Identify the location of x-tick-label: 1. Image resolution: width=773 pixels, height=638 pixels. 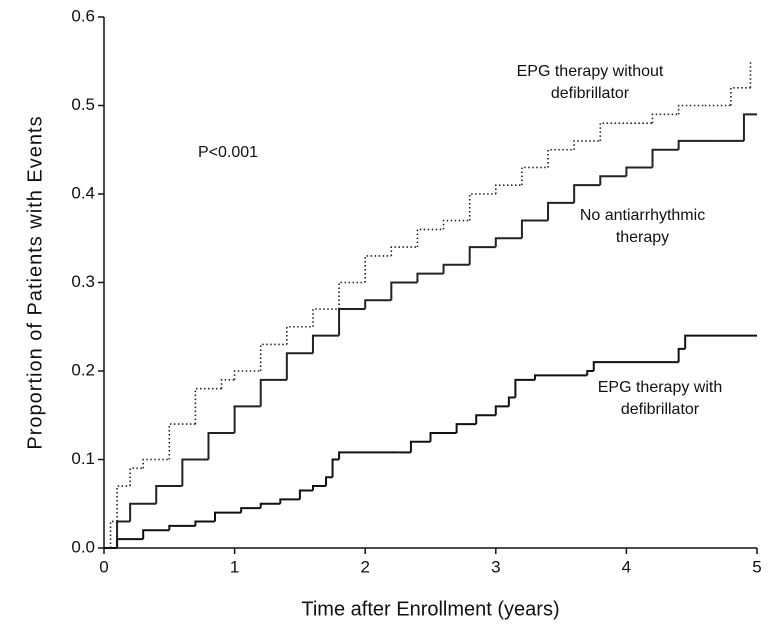
(234, 566).